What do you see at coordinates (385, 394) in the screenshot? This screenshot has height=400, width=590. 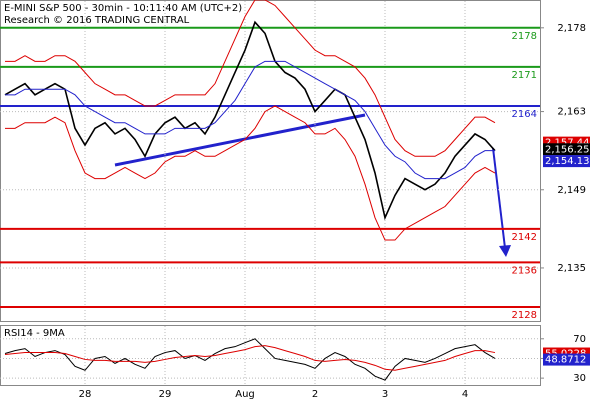 I see `x-tick-label: 3` at bounding box center [385, 394].